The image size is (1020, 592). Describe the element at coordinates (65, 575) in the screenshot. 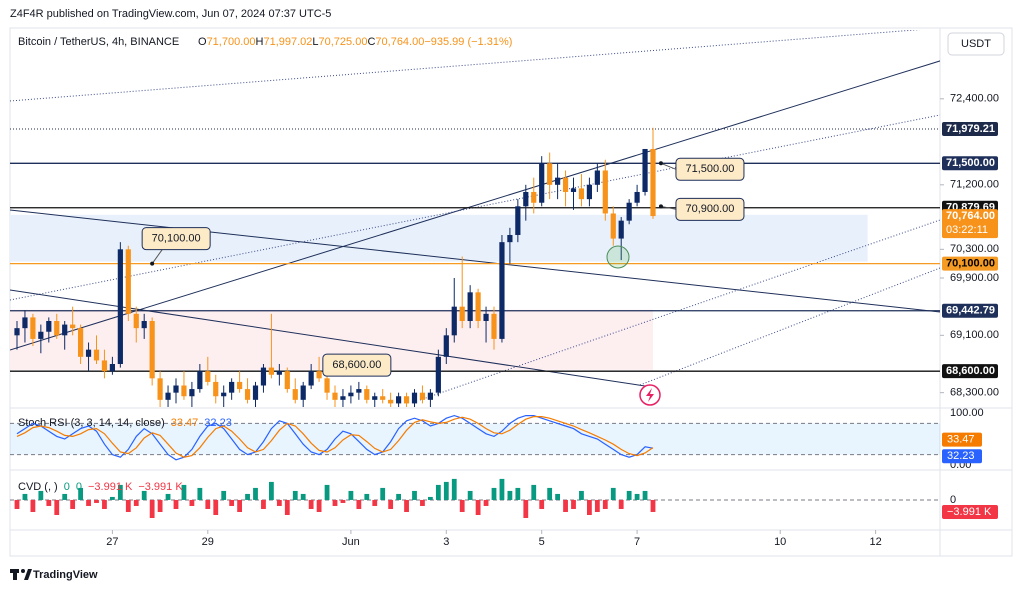

I see `brand: TradingView` at that location.